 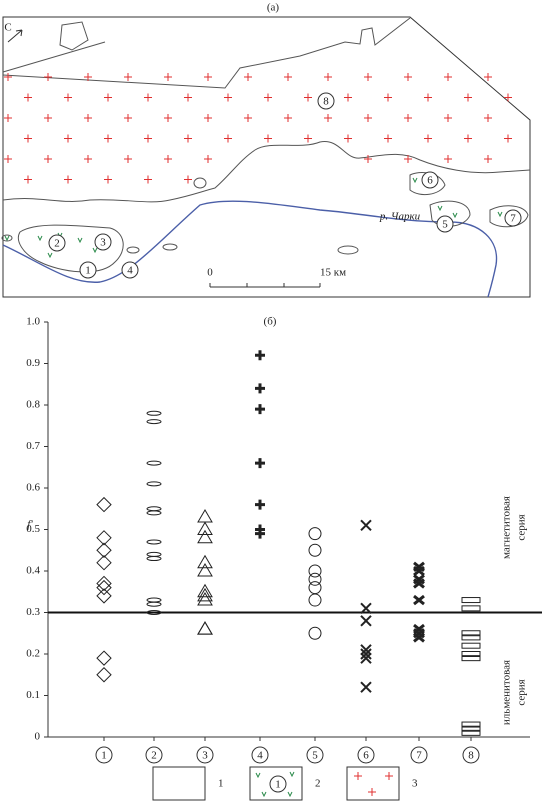 I want to click on body-label: 6, so click(x=430, y=181).